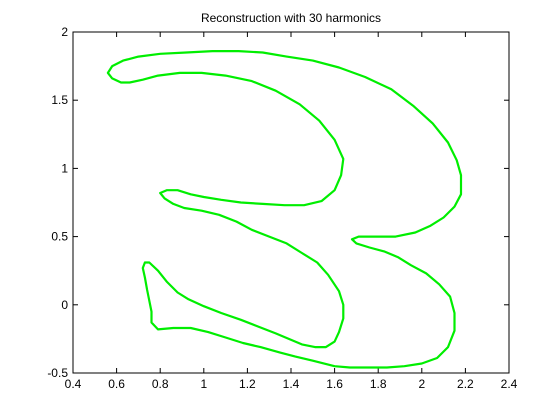  I want to click on x-tick-label: 0.6, so click(116, 384).